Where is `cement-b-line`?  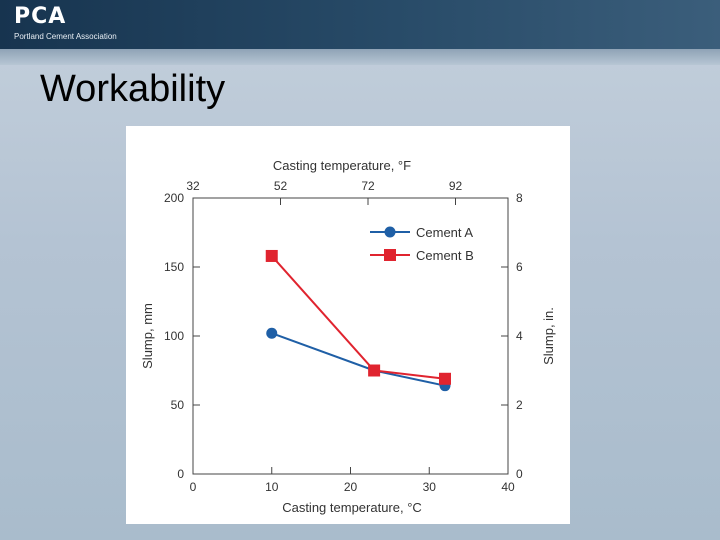 cement-b-line is located at coordinates (358, 317).